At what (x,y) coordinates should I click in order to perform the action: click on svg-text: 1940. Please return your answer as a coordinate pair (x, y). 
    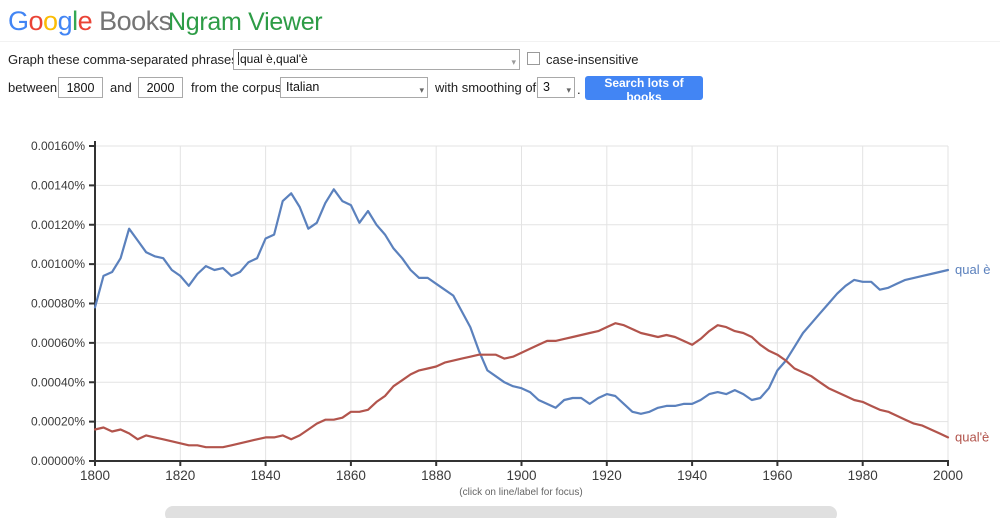
    Looking at the image, I should click on (692, 475).